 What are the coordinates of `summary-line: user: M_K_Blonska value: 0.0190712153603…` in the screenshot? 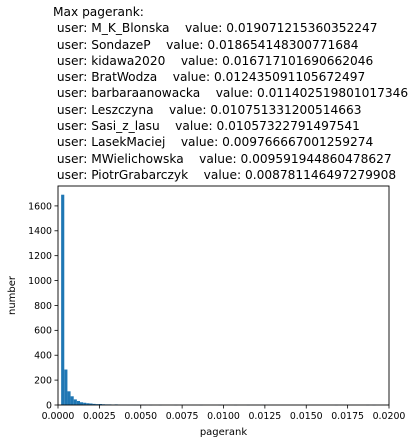 It's located at (215, 28).